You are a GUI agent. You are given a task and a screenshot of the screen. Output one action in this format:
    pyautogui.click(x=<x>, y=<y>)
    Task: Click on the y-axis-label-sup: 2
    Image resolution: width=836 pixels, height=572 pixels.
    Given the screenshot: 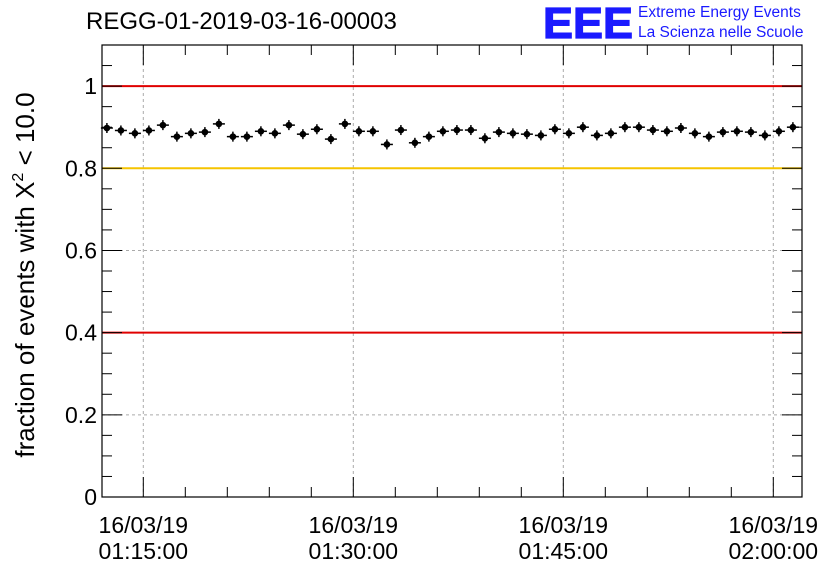 What is the action you would take?
    pyautogui.click(x=18, y=177)
    